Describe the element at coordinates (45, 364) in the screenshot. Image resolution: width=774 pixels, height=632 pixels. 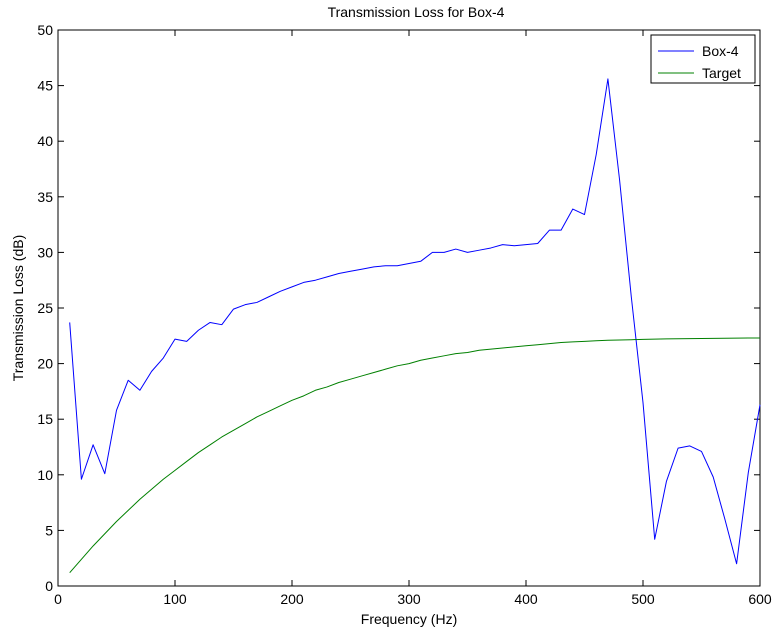
I see `y-tick-label: 20` at that location.